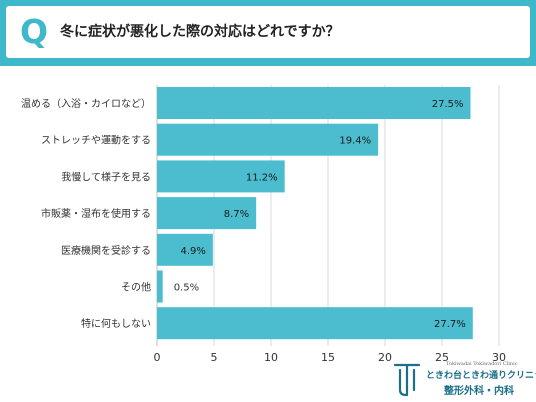 The height and width of the screenshot is (402, 536). I want to click on data-label: 4.9%, so click(192, 251).